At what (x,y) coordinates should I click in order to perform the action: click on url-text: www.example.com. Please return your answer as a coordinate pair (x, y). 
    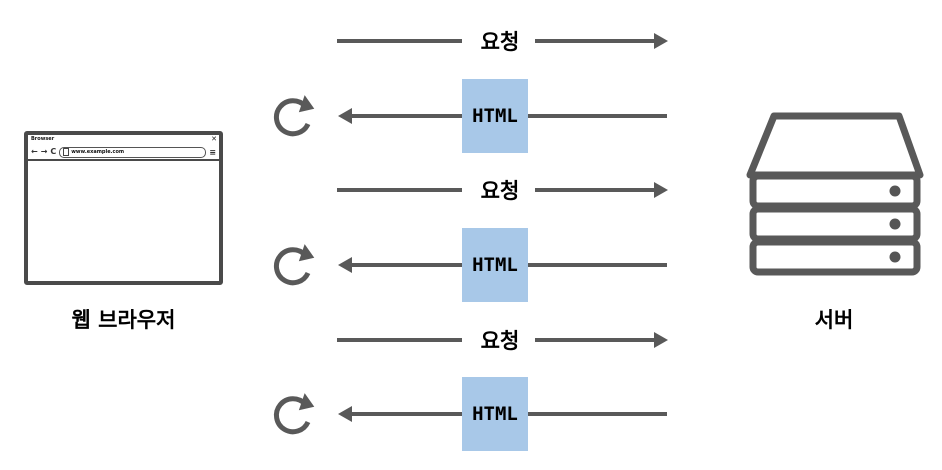
    Looking at the image, I should click on (98, 152).